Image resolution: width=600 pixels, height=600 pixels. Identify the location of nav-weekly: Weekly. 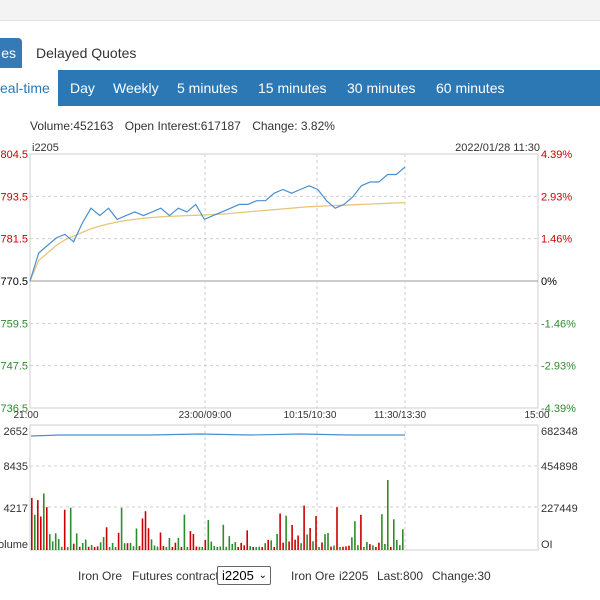
(136, 88).